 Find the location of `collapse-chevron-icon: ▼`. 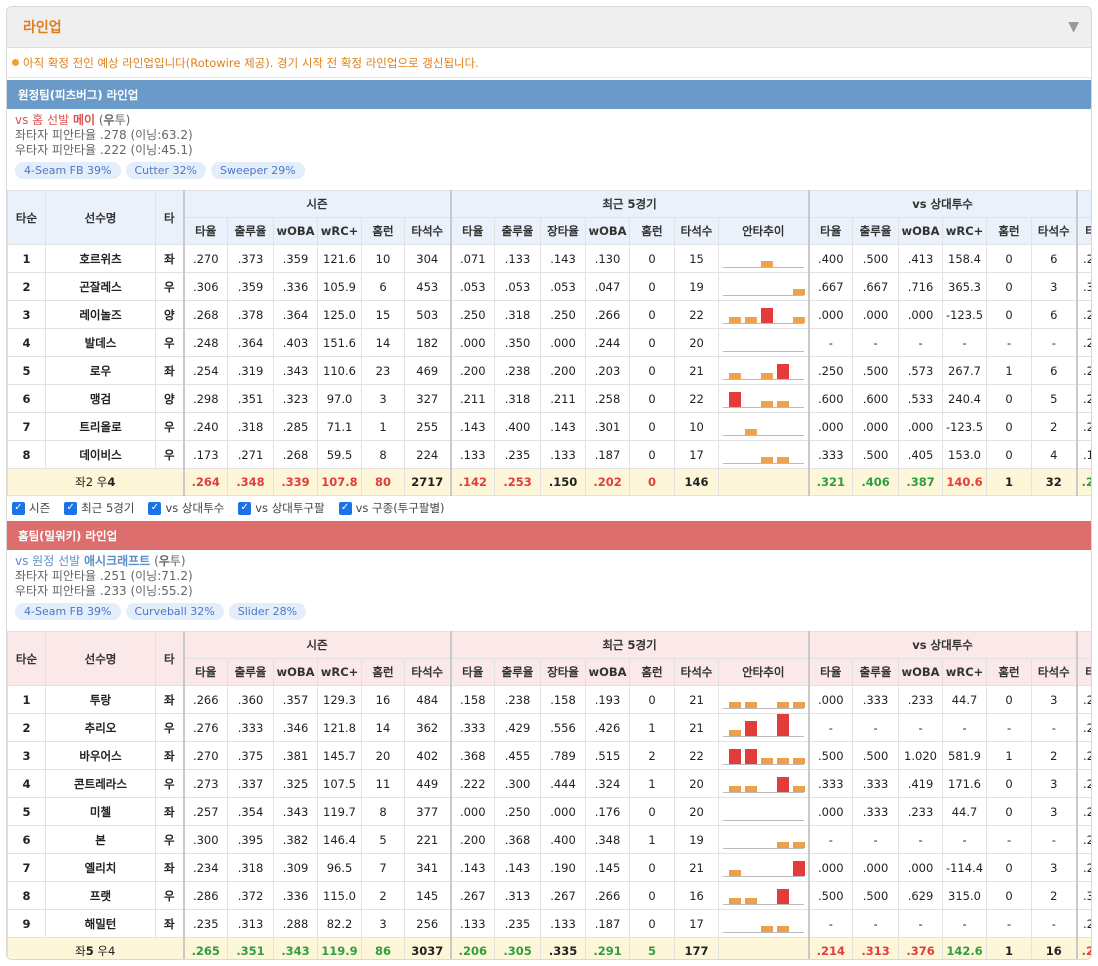

collapse-chevron-icon: ▼ is located at coordinates (1073, 27).